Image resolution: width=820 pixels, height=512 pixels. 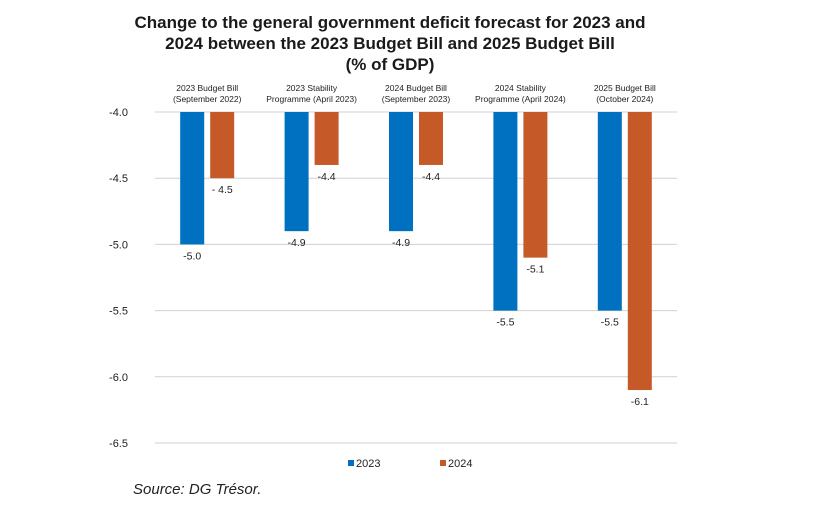 I want to click on data-label: -5.1, so click(x=535, y=270).